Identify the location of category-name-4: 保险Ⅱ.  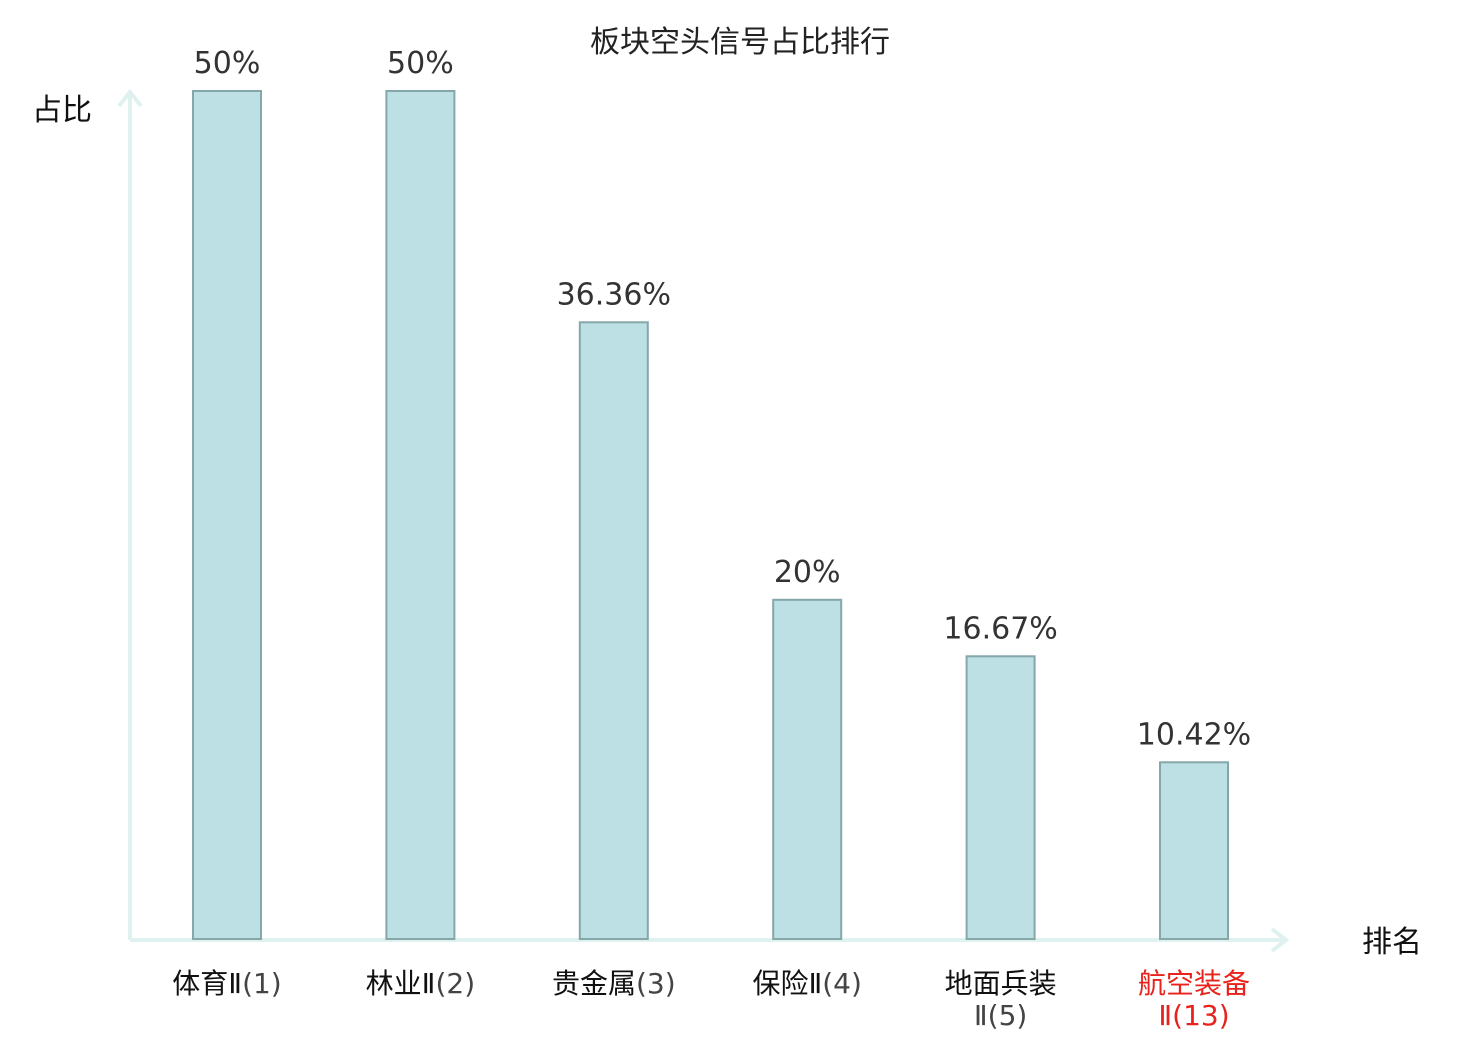
(787, 983).